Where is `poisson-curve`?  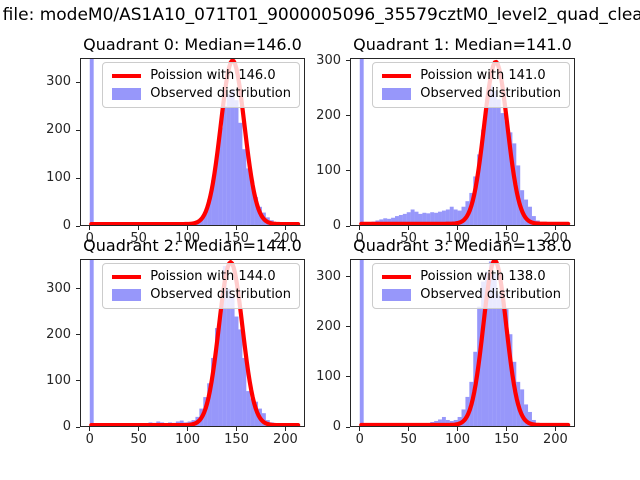
poisson-curve is located at coordinates (465, 142).